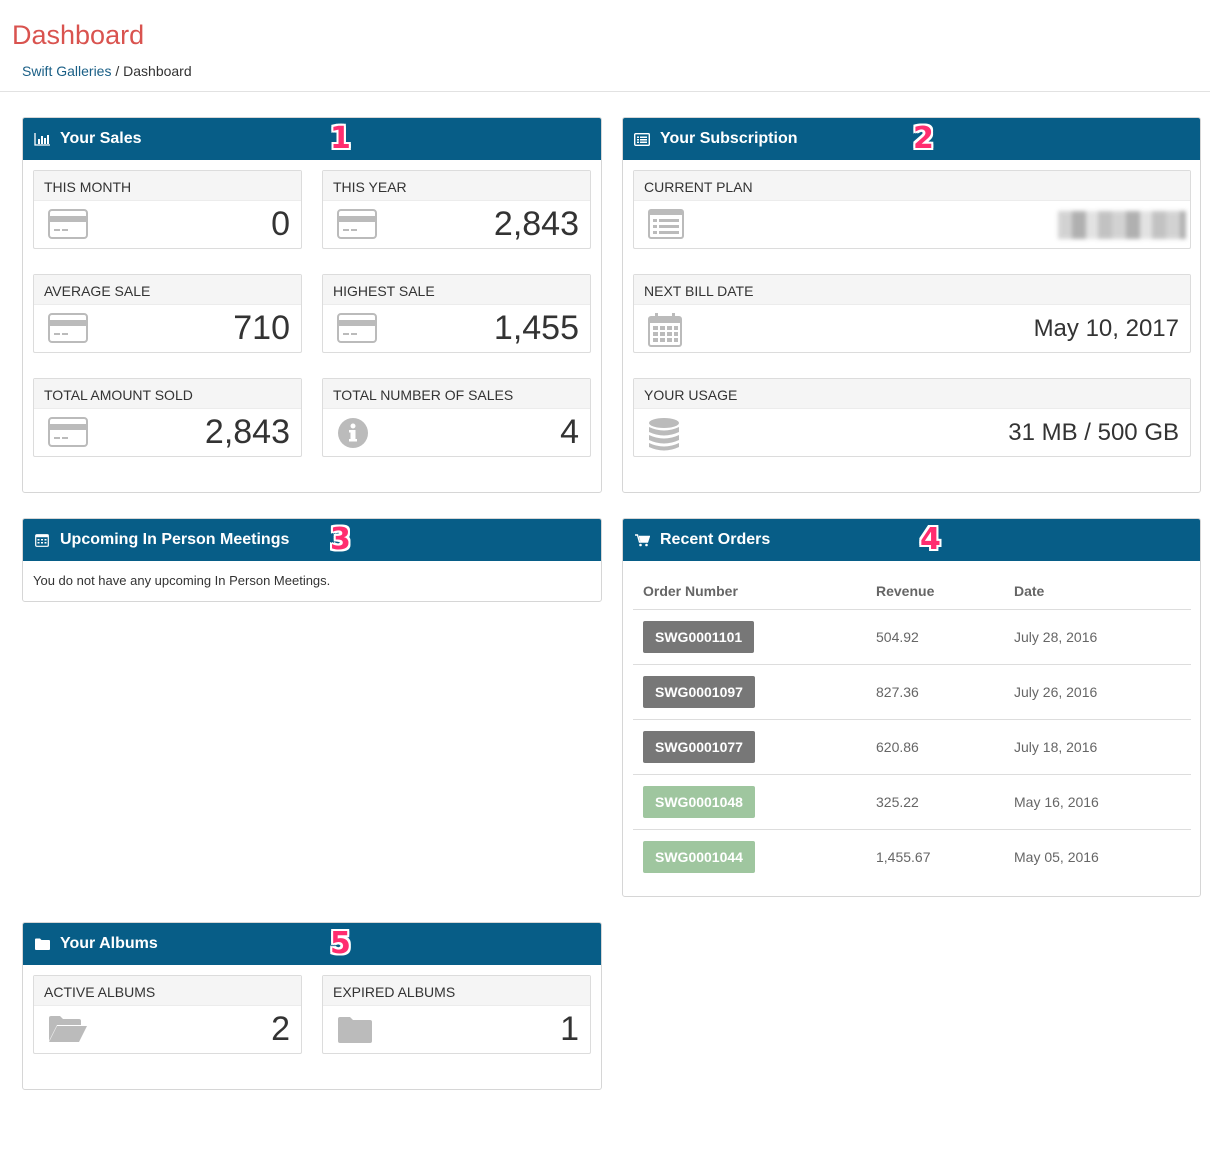 The width and height of the screenshot is (1210, 1154). What do you see at coordinates (664, 437) in the screenshot?
I see `database-icon` at bounding box center [664, 437].